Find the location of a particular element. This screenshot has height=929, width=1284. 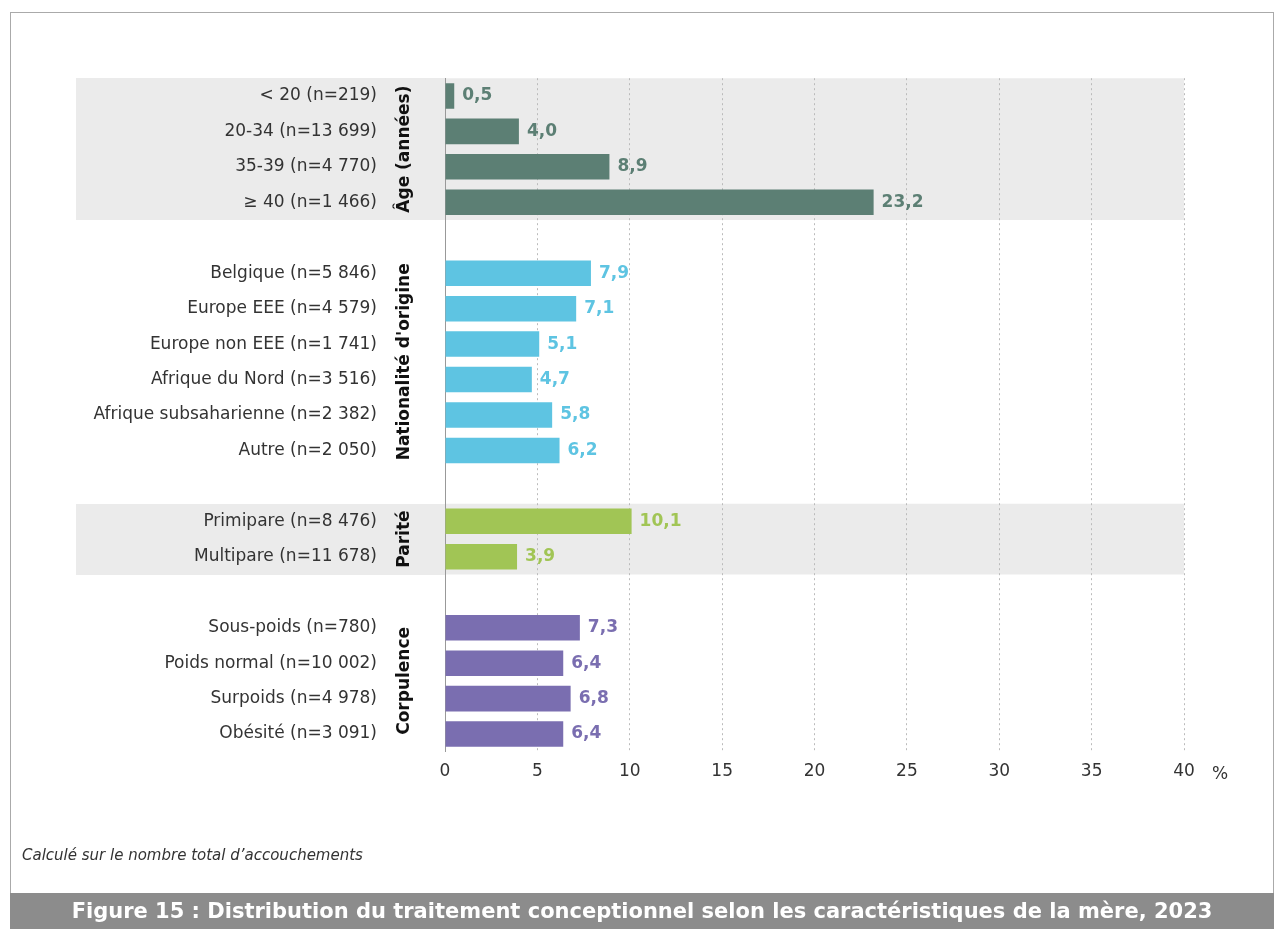

data-label: 23,2 is located at coordinates (902, 200).